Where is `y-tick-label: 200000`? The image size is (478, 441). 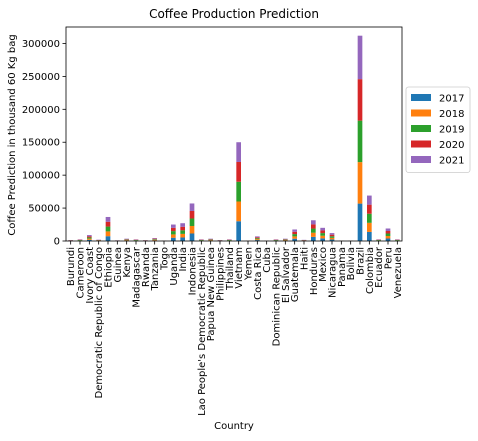 y-tick-label: 200000 is located at coordinates (41, 110).